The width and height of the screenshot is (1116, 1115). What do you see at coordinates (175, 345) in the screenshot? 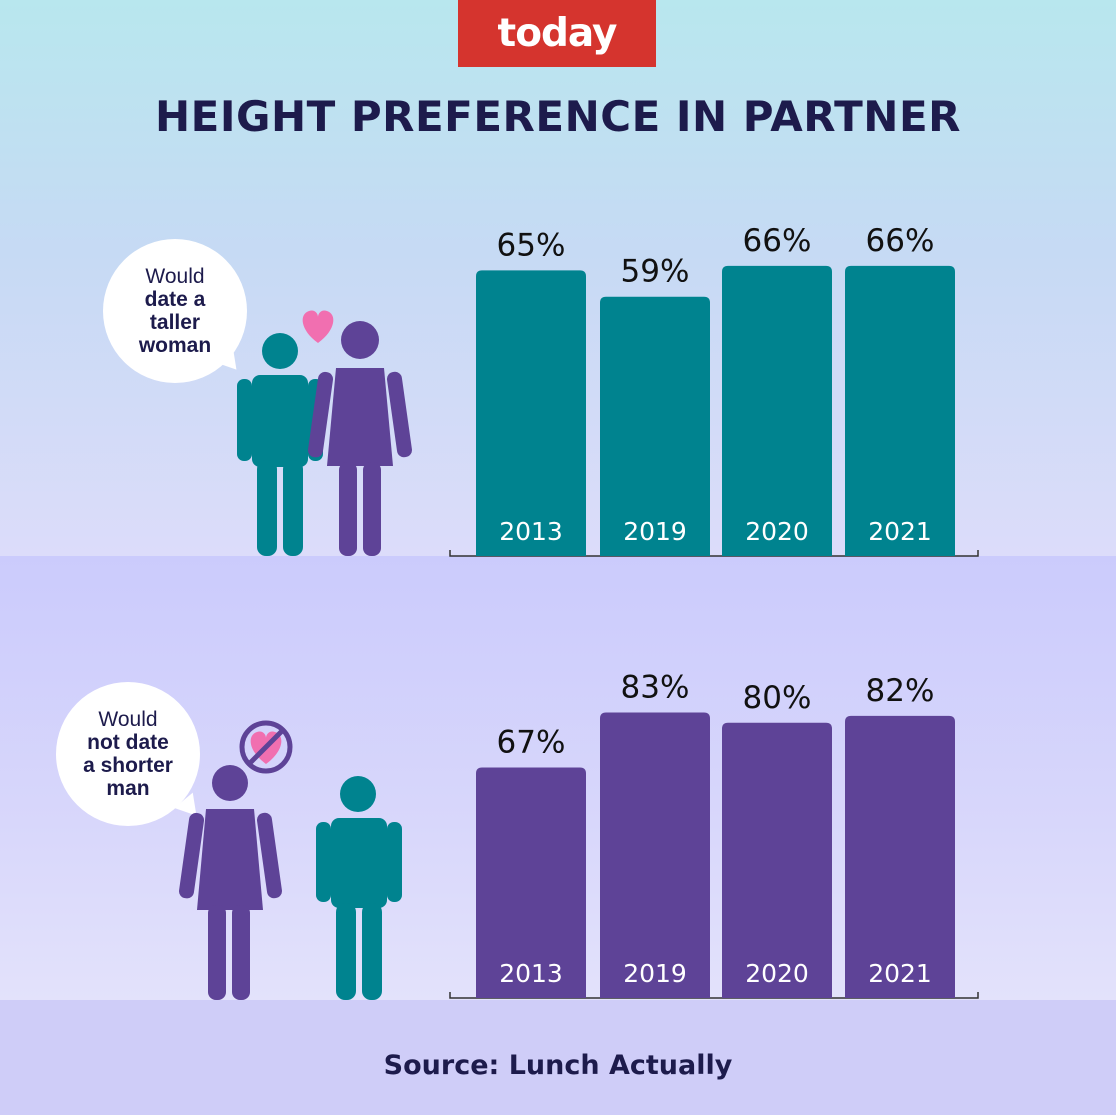
I see `bubble-line: woman` at bounding box center [175, 345].